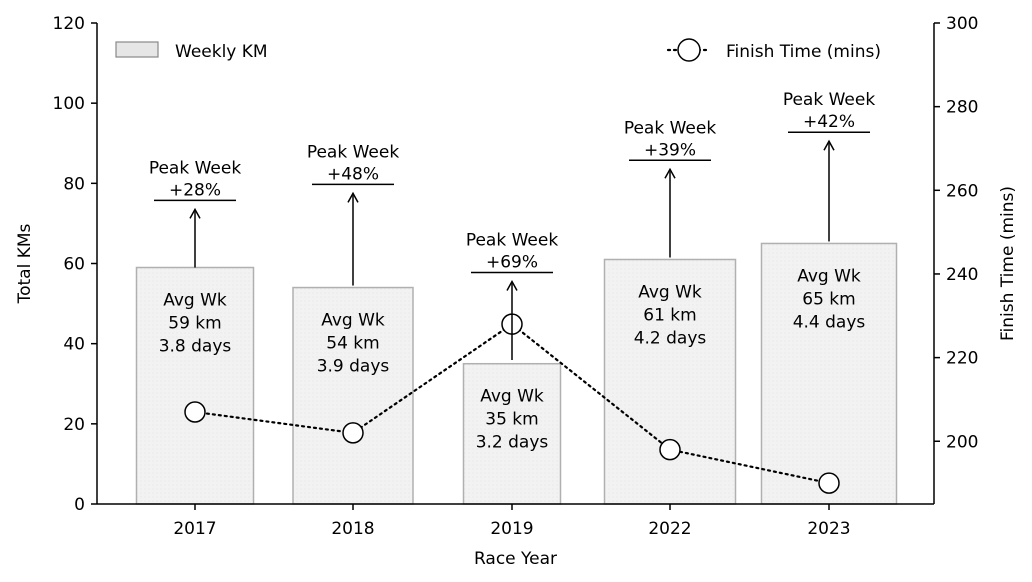 The height and width of the screenshot is (582, 1032). I want to click on bar-label-2023-2: 4.4 days, so click(829, 322).